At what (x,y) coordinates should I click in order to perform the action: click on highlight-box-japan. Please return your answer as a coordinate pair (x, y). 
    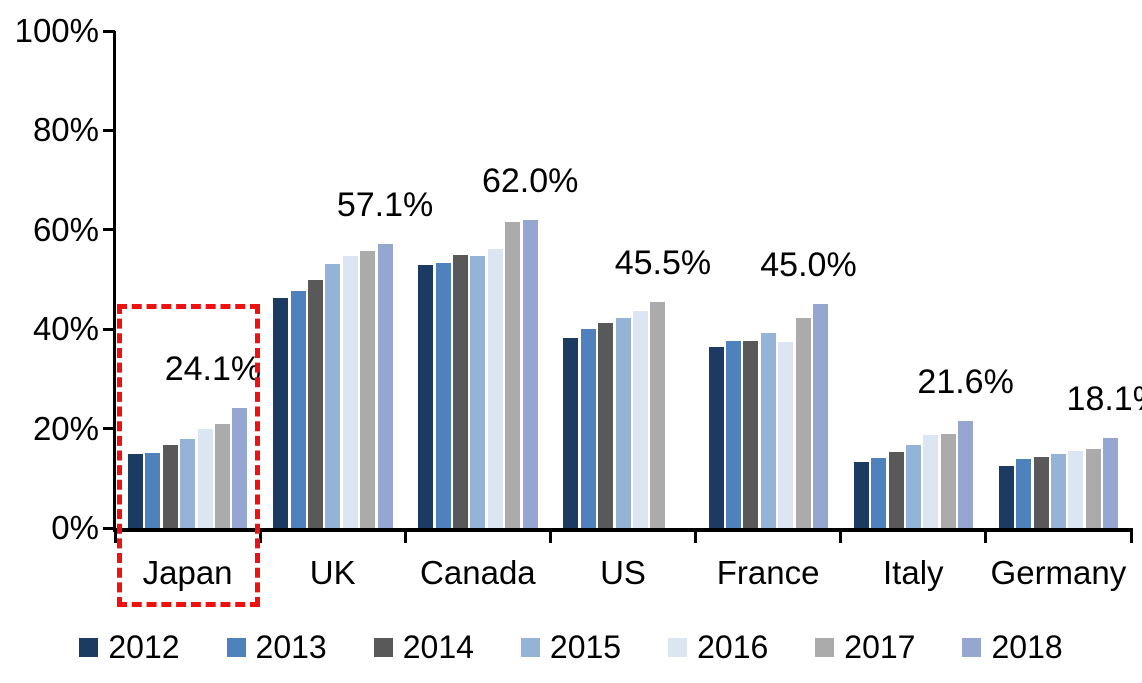
    Looking at the image, I should click on (188, 455).